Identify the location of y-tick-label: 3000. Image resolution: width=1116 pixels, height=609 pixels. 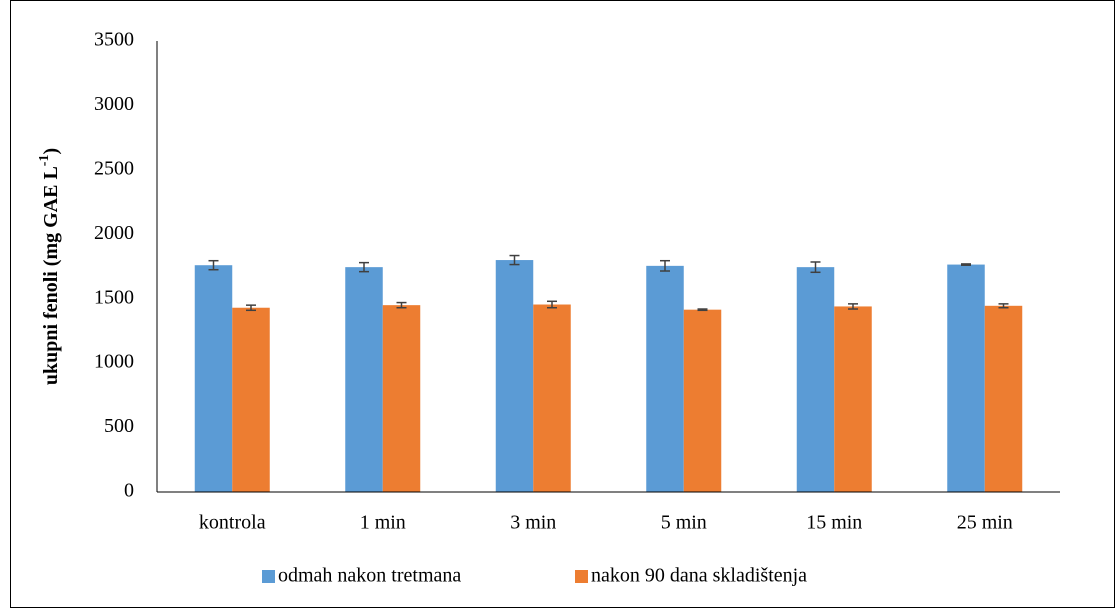
(114, 104).